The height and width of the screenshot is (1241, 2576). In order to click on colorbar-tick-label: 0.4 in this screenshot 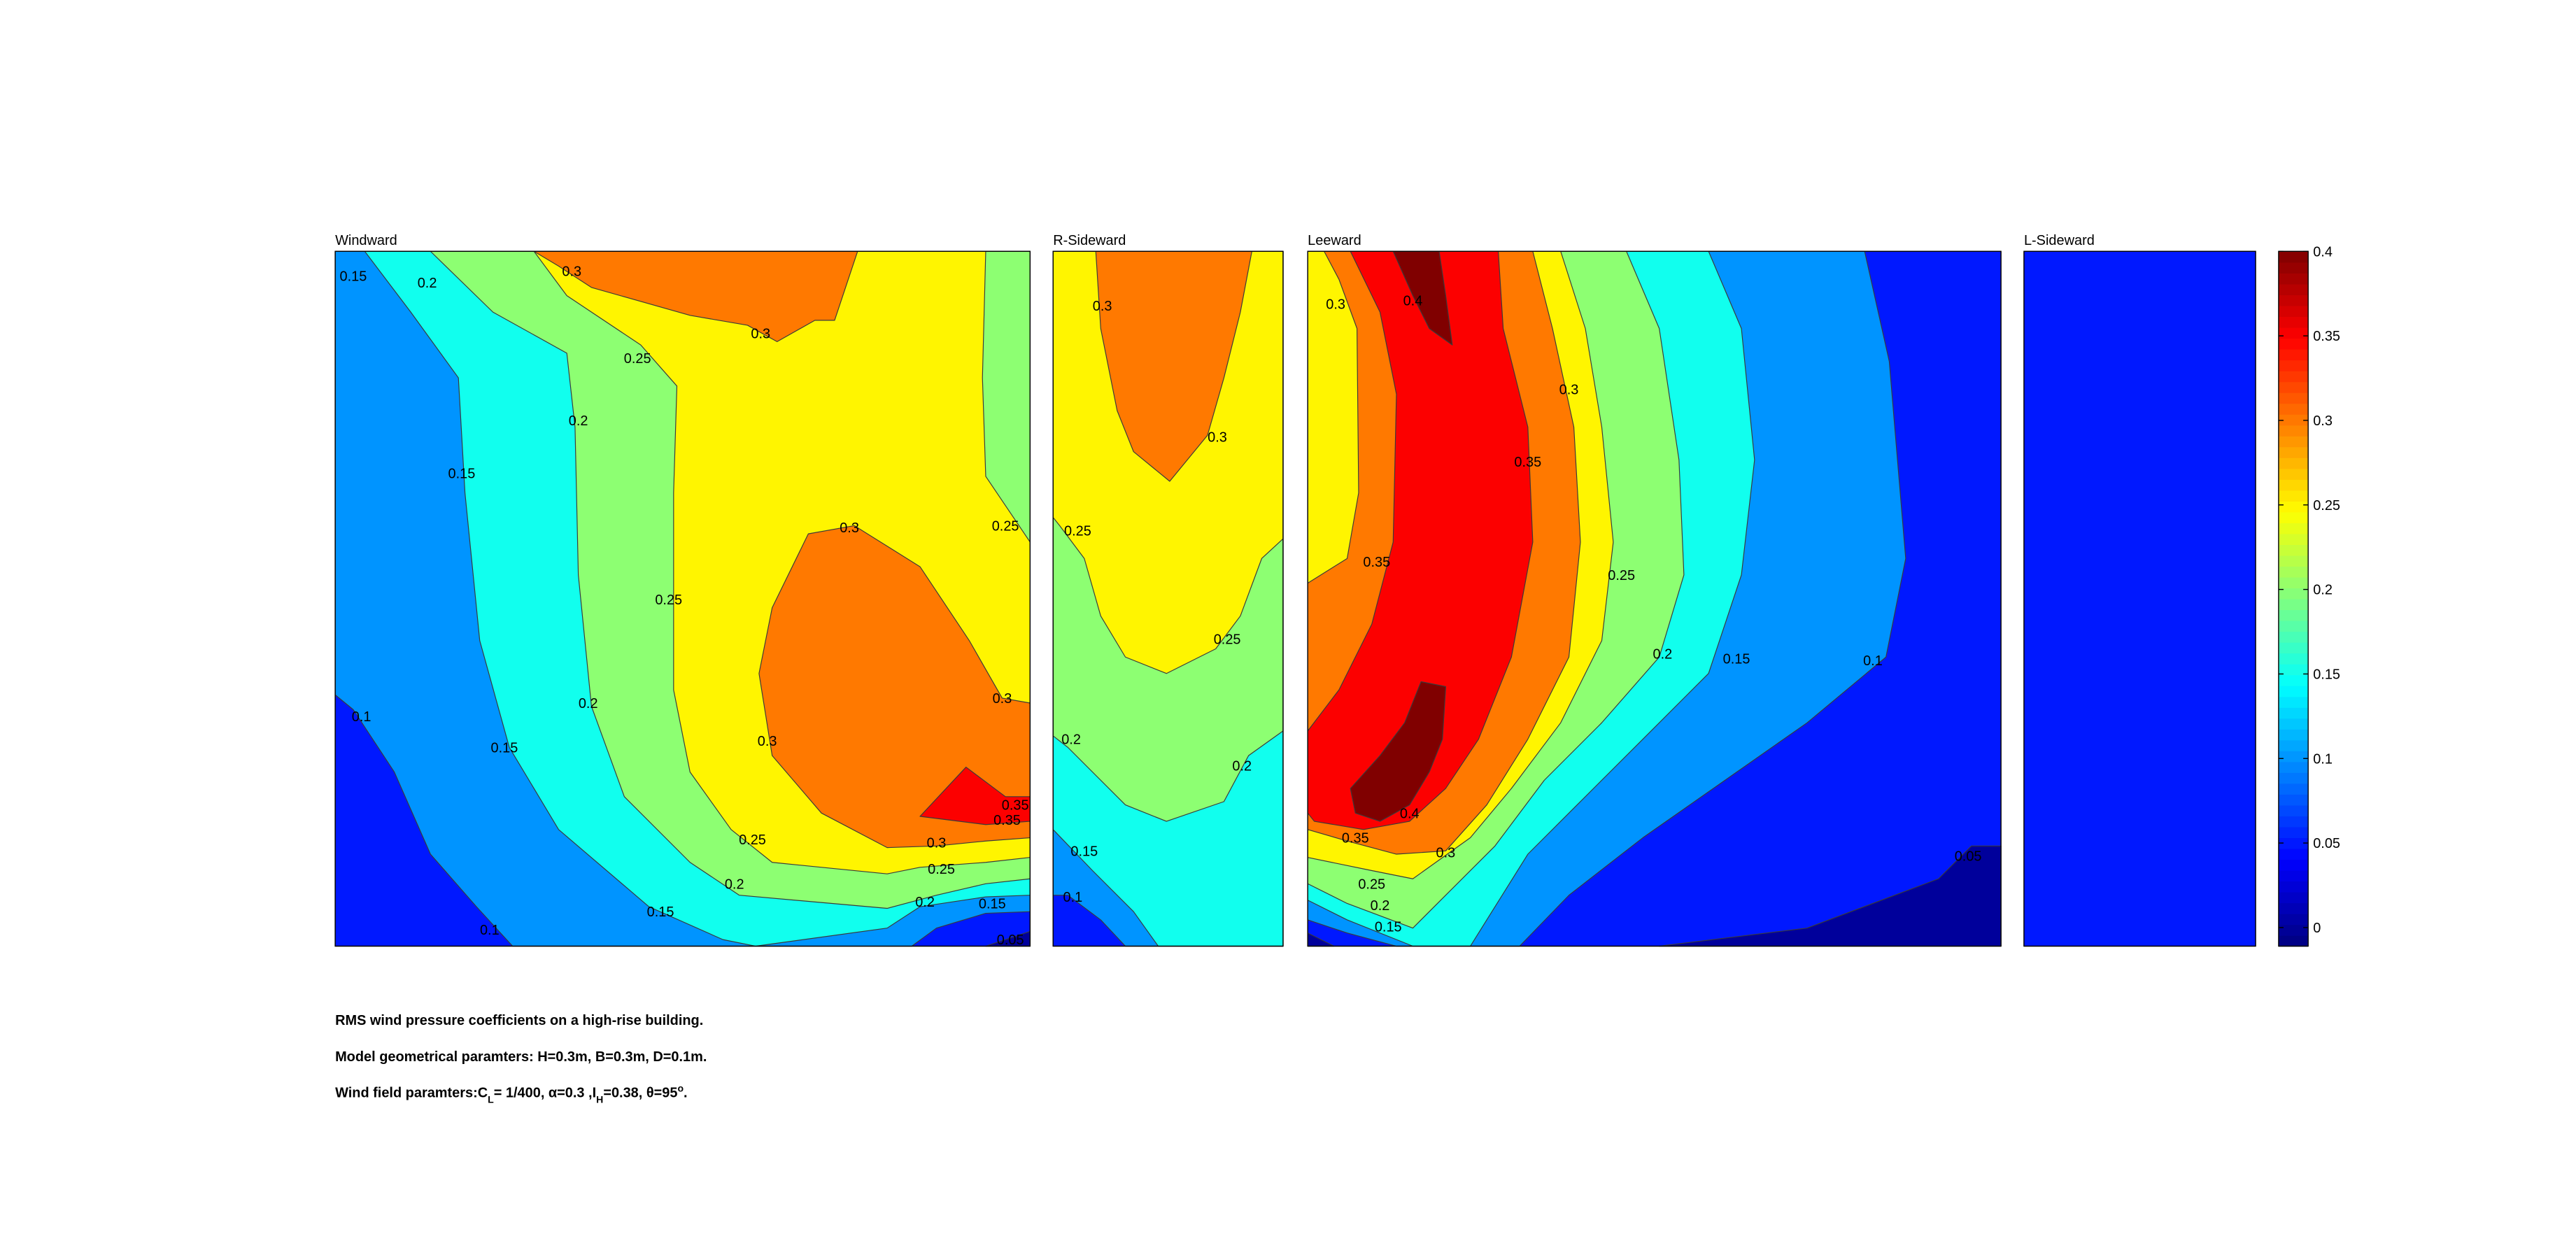, I will do `click(2323, 252)`.